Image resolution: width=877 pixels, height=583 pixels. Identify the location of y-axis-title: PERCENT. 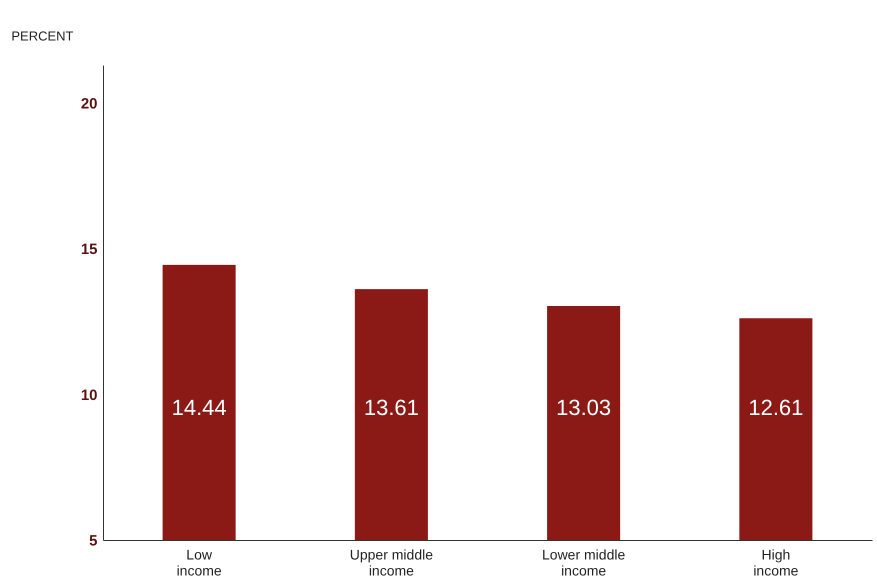
(42, 36).